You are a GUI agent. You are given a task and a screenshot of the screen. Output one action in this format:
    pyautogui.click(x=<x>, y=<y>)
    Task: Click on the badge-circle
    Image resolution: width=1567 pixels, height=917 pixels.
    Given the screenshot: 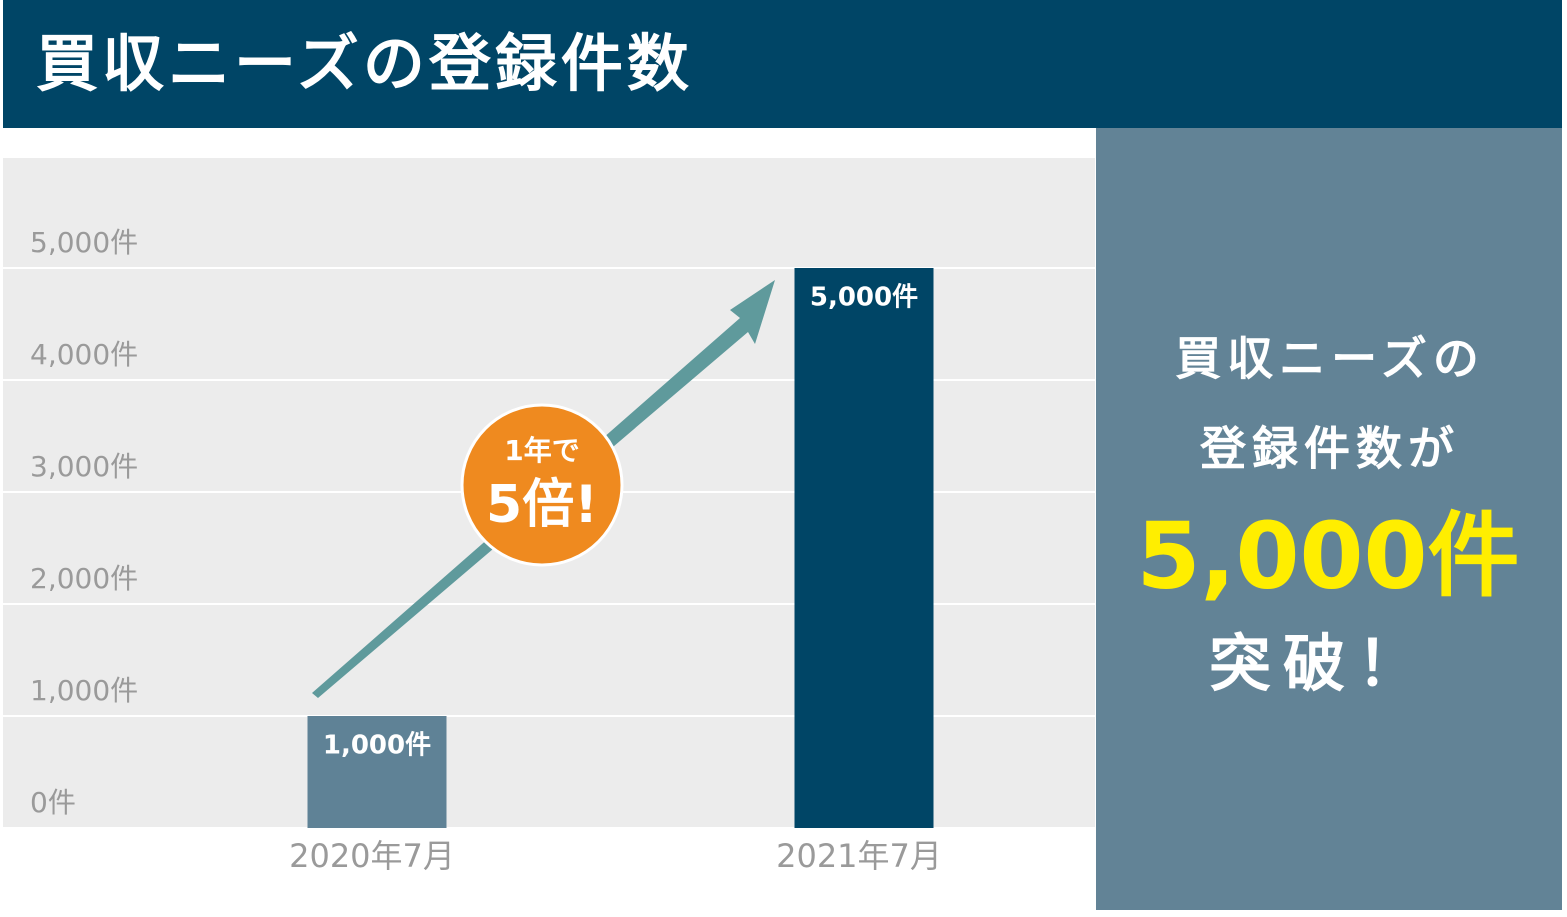 What is the action you would take?
    pyautogui.click(x=542, y=485)
    